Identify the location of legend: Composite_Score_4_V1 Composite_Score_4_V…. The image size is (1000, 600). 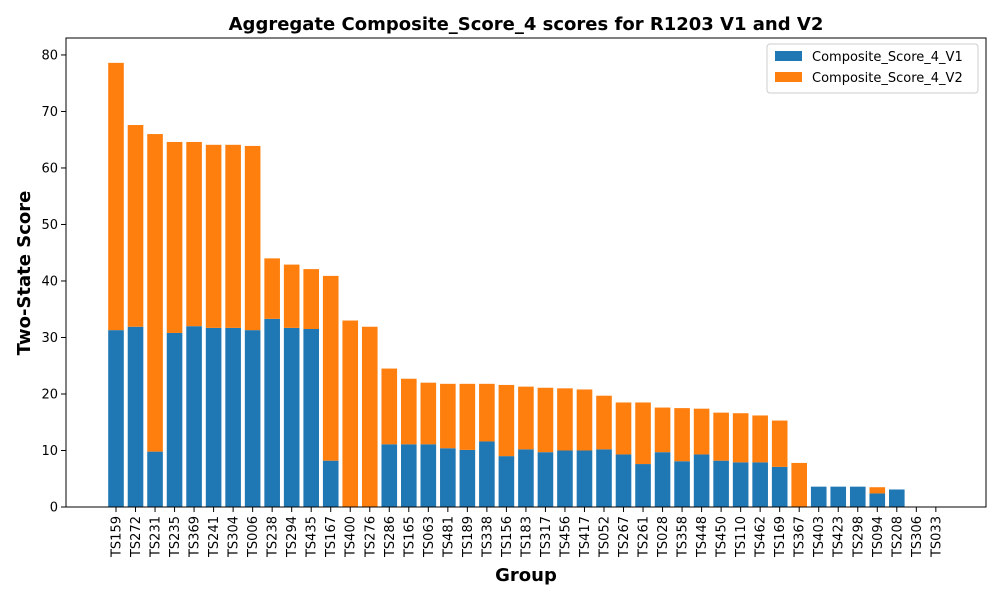
(872, 68).